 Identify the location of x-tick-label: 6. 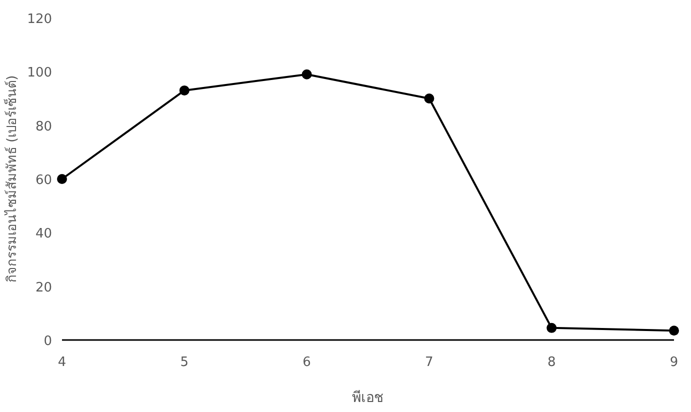
(306, 362).